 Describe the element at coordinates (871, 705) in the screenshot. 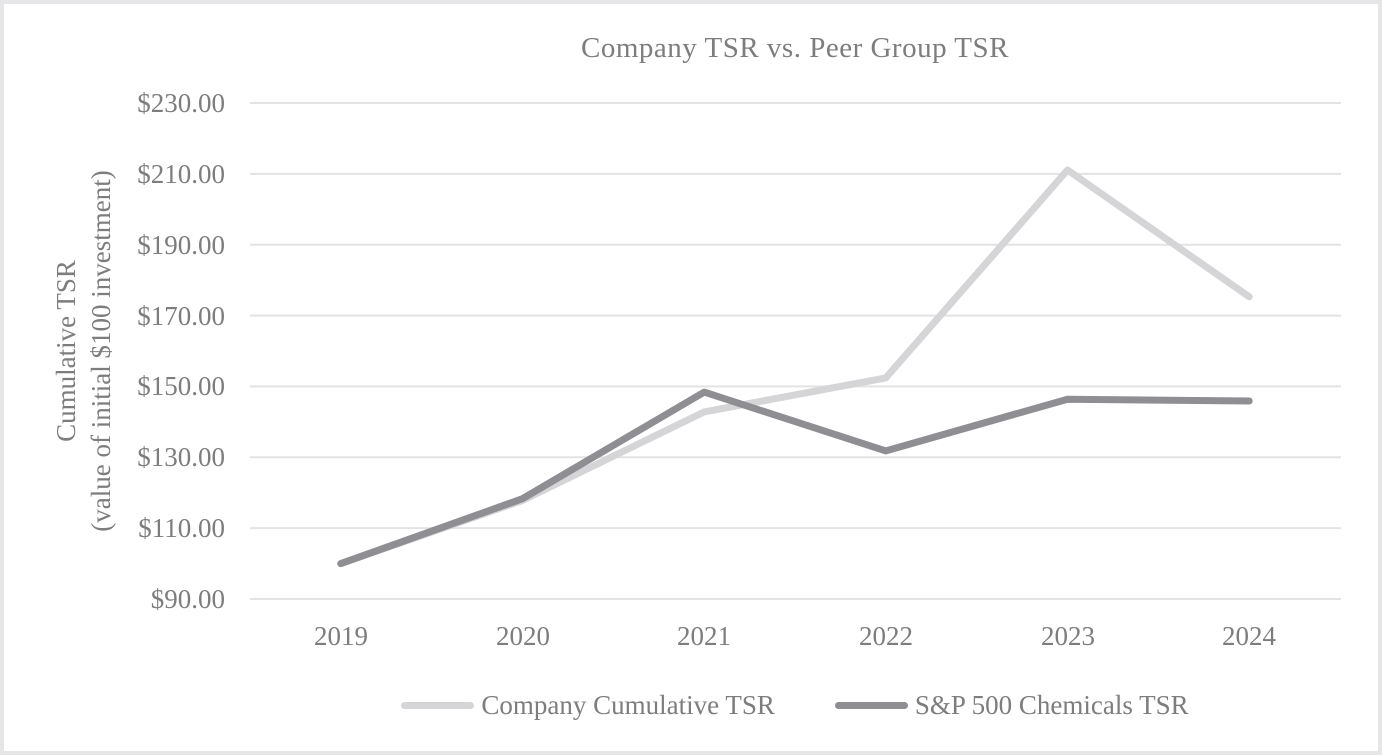

I see `legend-swatch-s-p-500-chemicals-tsr` at that location.